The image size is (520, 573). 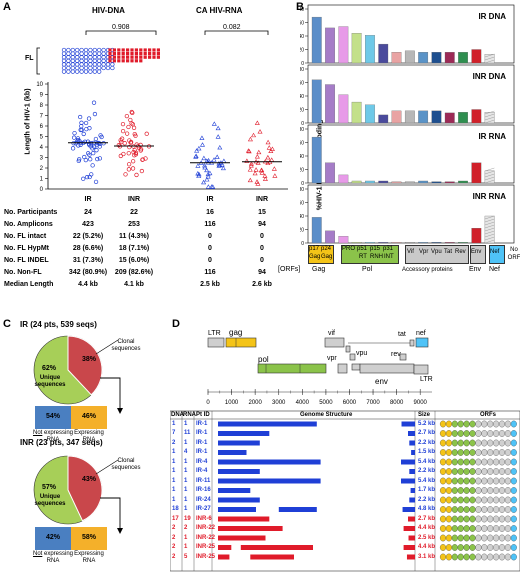 I want to click on orf-p24-sub: Gag, so click(x=327, y=257).